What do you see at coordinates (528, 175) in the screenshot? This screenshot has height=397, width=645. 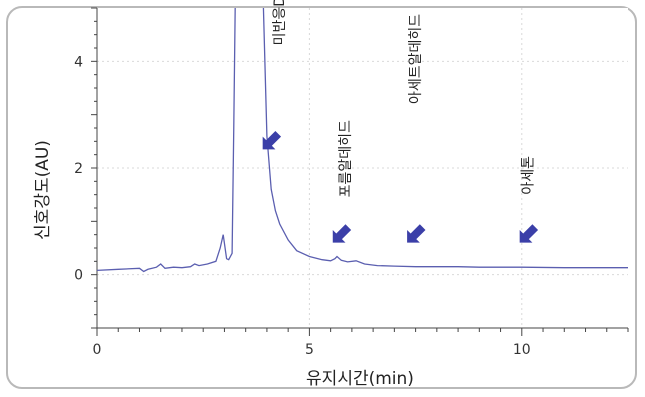 I see `peak-label: 아세톤` at bounding box center [528, 175].